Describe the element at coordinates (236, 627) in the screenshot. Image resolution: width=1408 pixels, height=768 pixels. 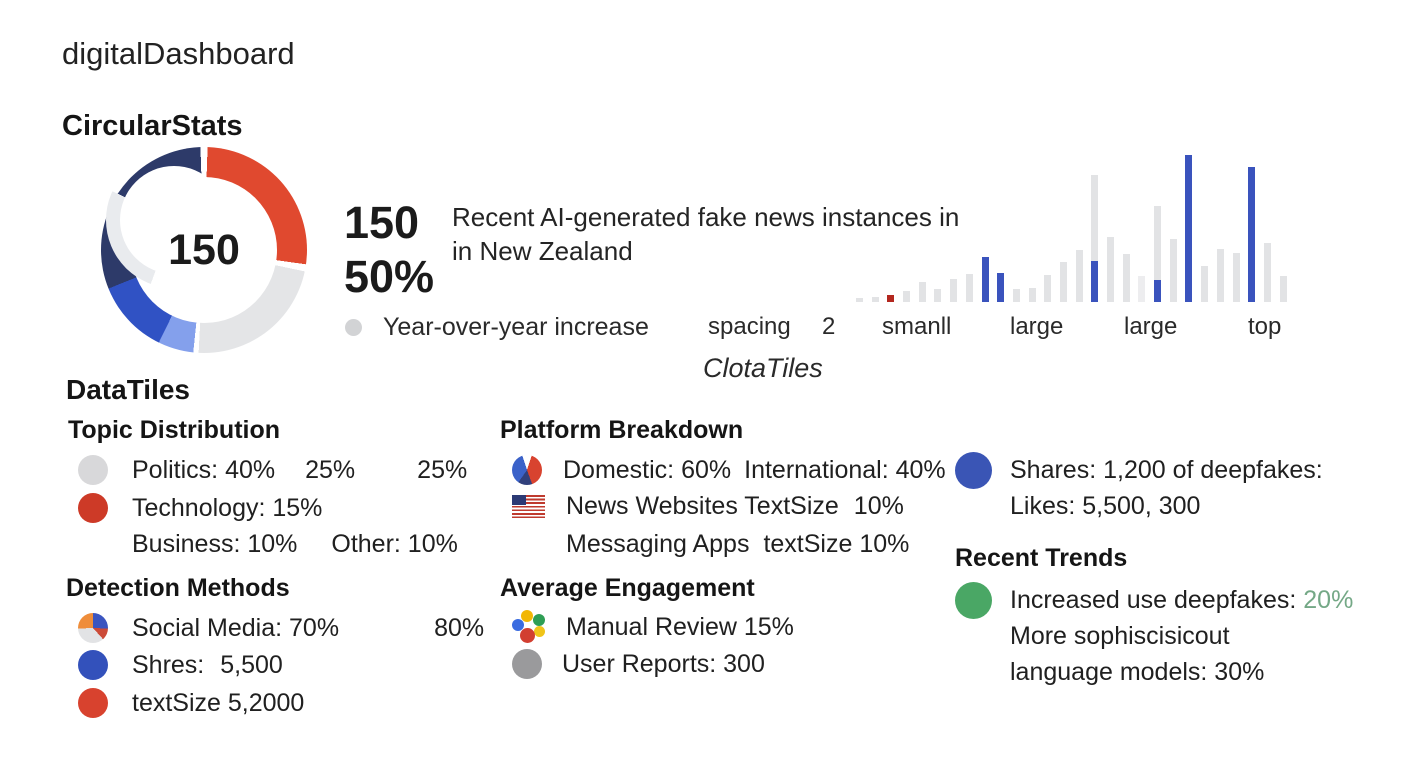
I see `social-media-value: Social Media: 70%` at that location.